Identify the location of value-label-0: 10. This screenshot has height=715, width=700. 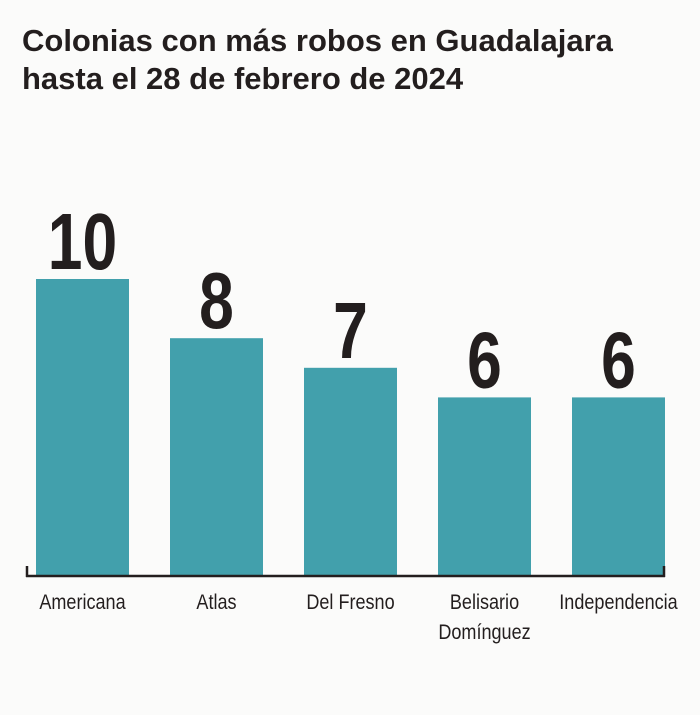
(82, 242).